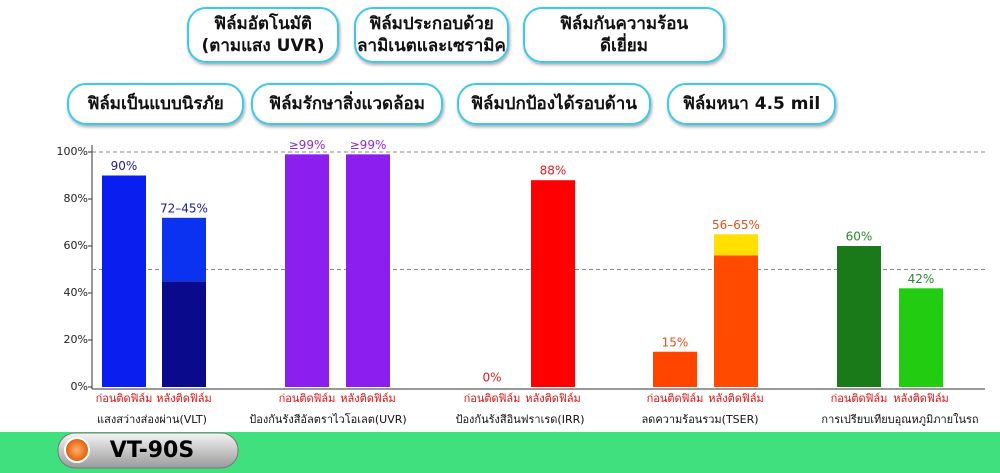 The width and height of the screenshot is (1000, 473). I want to click on value-label: 88%, so click(553, 171).